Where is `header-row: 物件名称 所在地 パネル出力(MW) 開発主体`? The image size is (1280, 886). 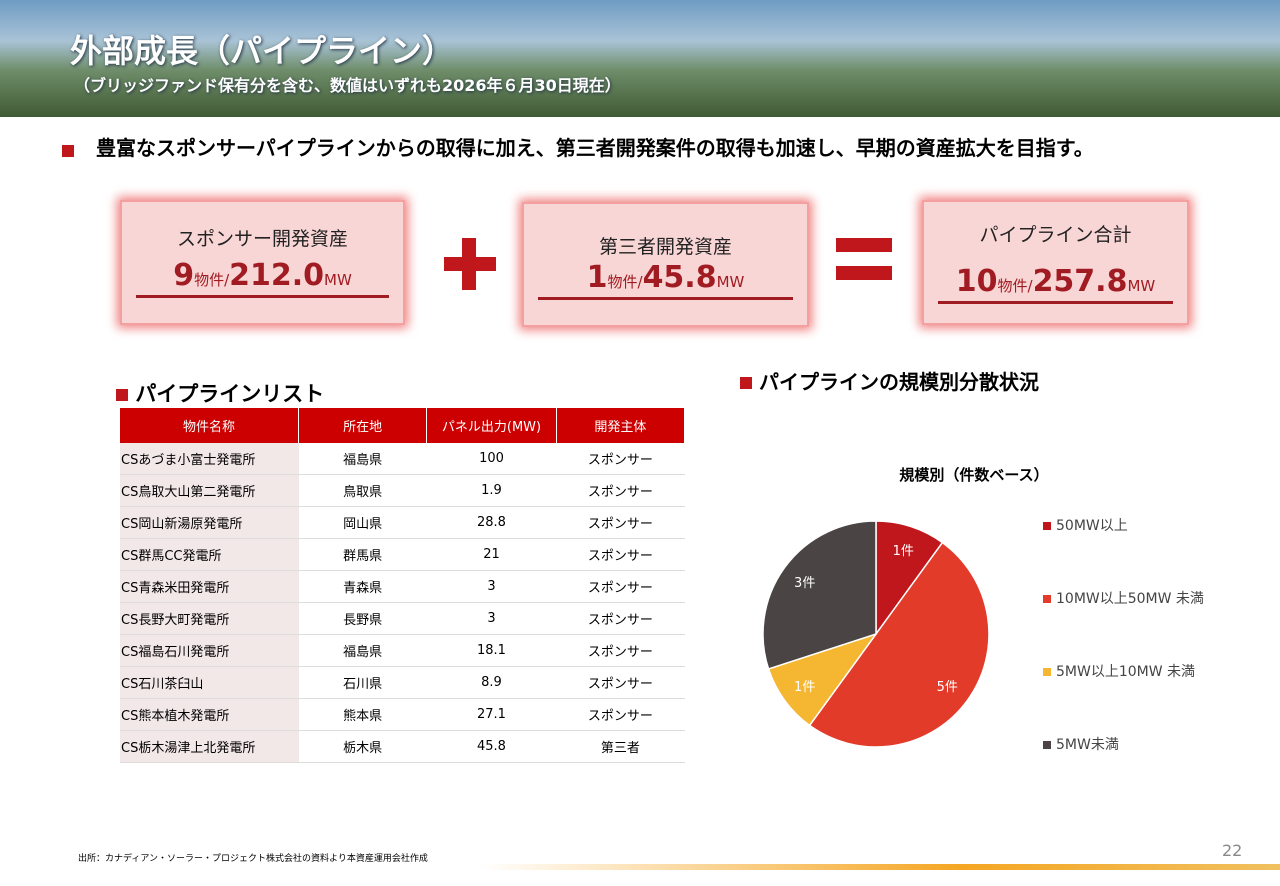
header-row: 物件名称 所在地 パネル出力(MW) 開発主体 is located at coordinates (403, 425).